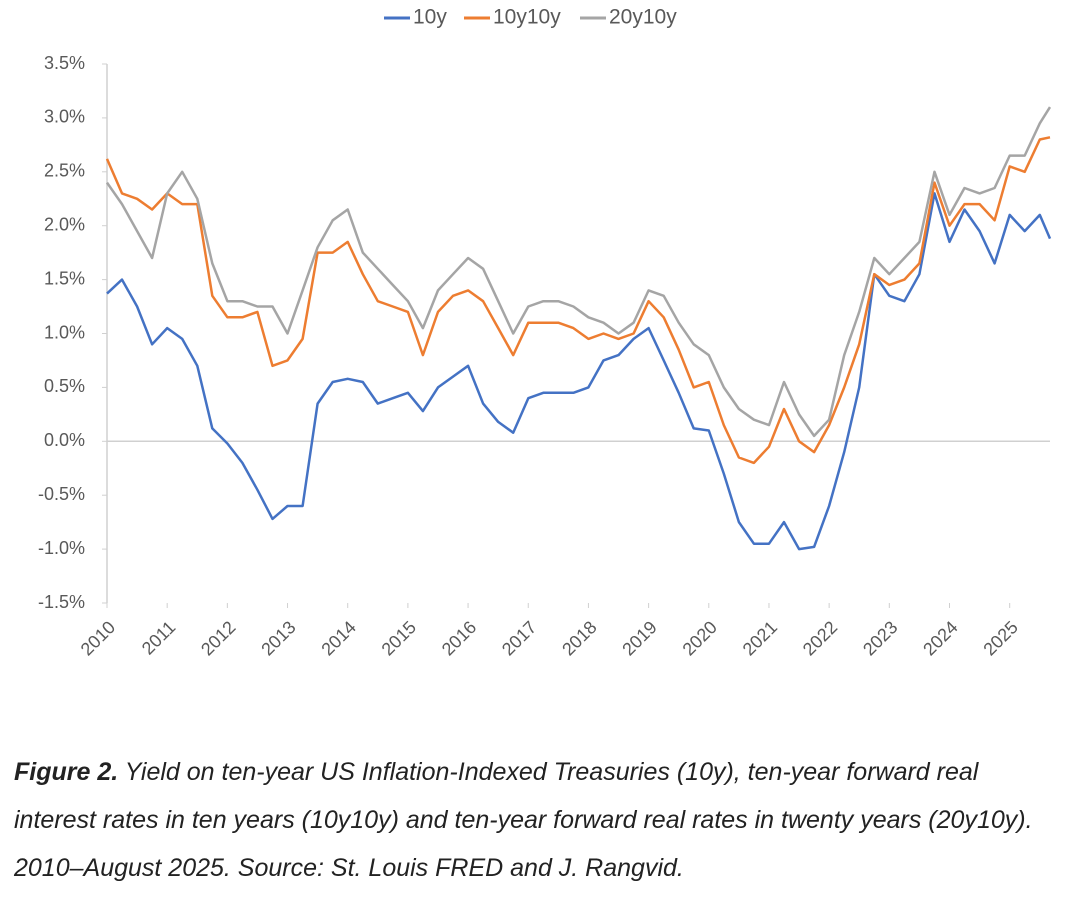  I want to click on x-tick-label: 2019, so click(639, 638).